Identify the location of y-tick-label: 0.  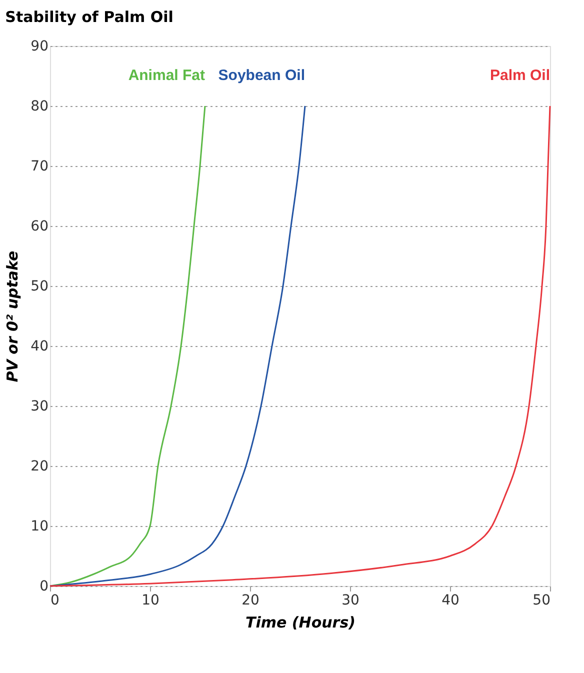
(44, 586).